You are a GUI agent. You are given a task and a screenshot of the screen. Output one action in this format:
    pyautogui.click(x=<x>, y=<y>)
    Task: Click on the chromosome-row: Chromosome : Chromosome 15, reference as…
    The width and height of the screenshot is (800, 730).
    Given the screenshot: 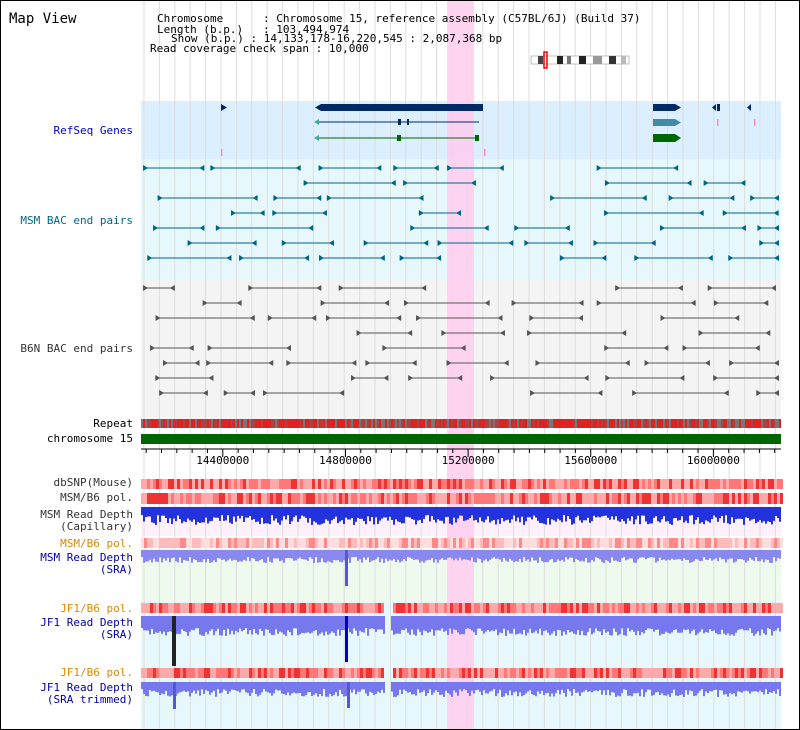 What is the action you would take?
    pyautogui.click(x=399, y=18)
    